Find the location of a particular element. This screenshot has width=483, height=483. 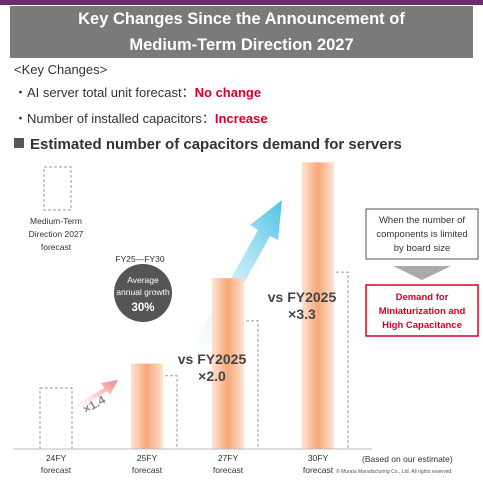

down-arrow-icon is located at coordinates (422, 273).